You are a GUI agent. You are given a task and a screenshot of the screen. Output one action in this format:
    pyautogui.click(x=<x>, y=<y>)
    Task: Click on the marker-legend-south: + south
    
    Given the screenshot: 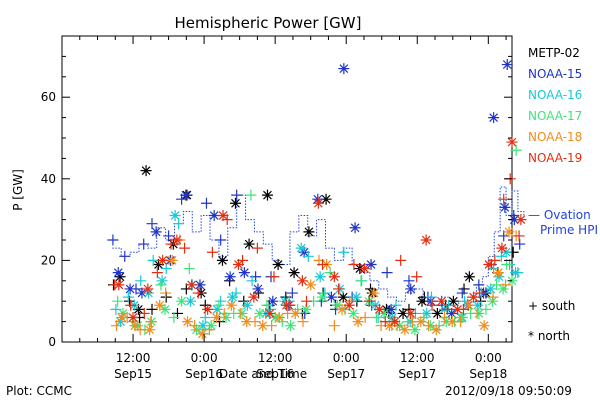 What is the action you would take?
    pyautogui.click(x=551, y=306)
    